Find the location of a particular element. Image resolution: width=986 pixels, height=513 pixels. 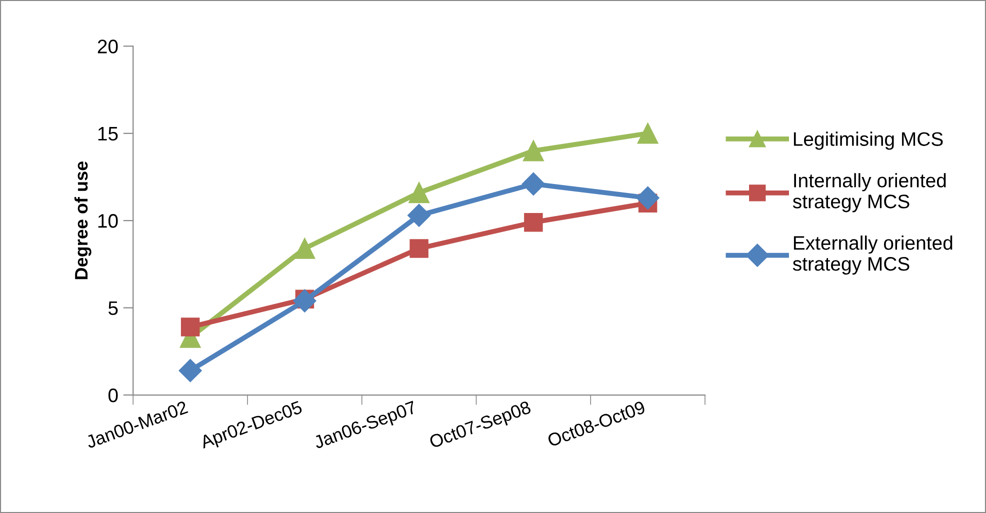

y-tick-label: 10 is located at coordinates (108, 221).